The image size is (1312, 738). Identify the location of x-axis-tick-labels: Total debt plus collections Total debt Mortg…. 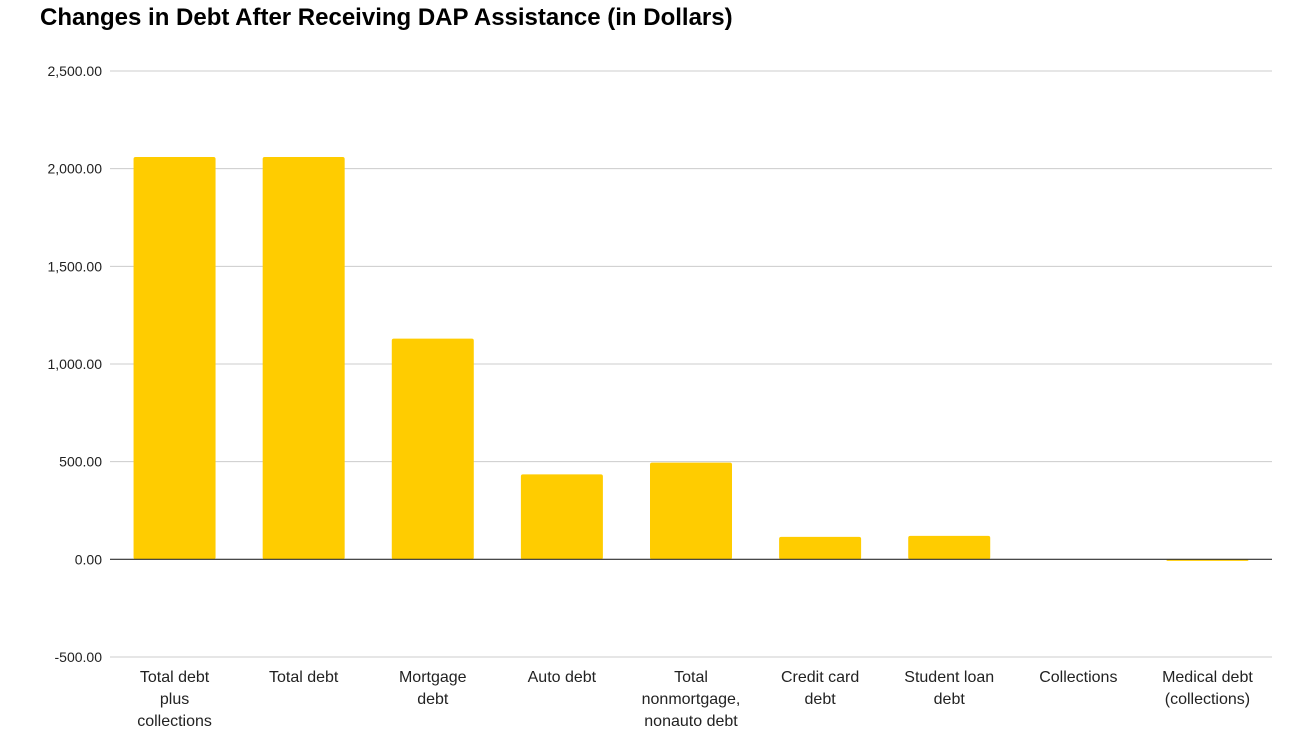
(695, 699).